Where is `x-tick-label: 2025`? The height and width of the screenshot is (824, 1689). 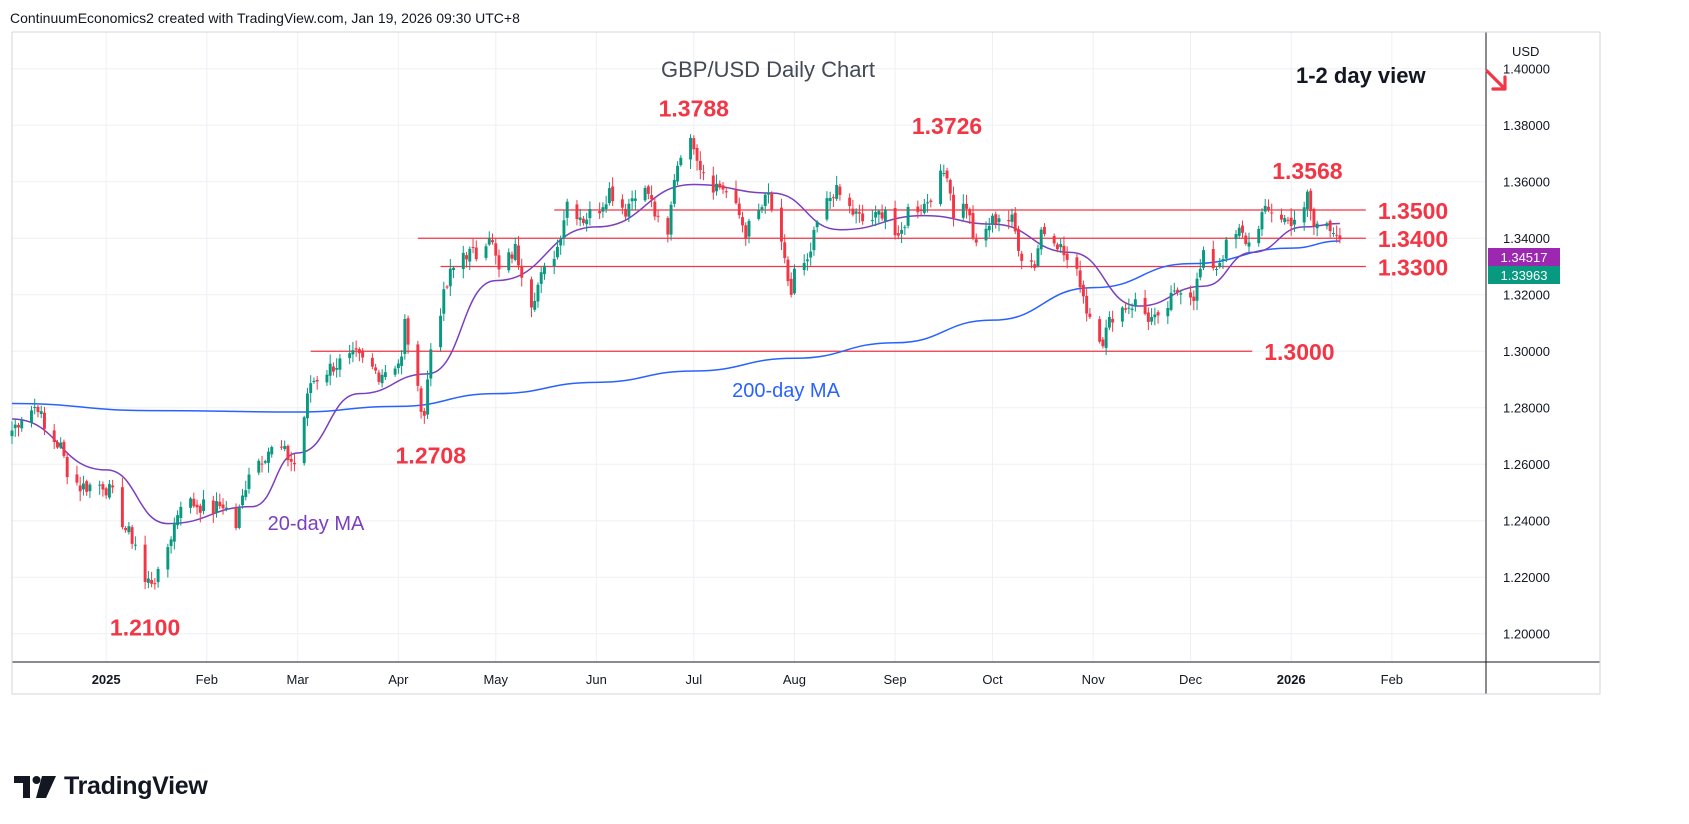 x-tick-label: 2025 is located at coordinates (106, 679).